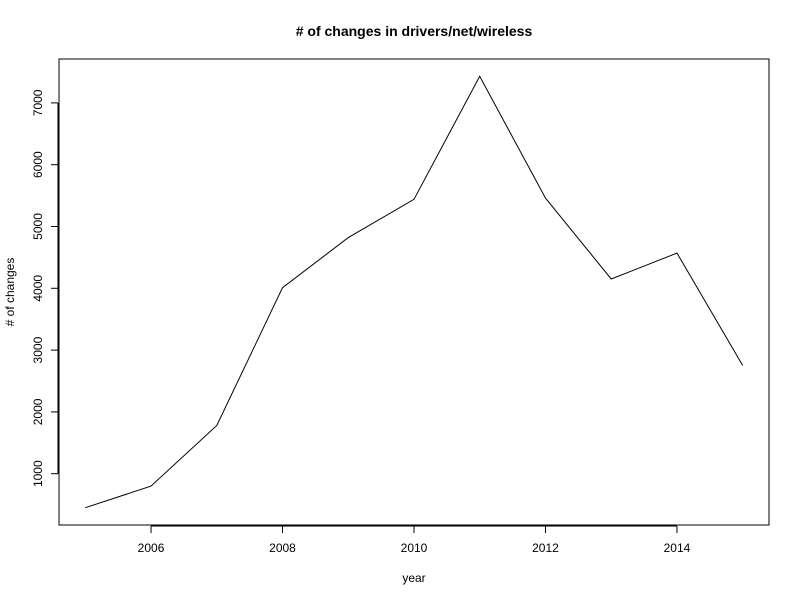 The width and height of the screenshot is (800, 600). What do you see at coordinates (38, 473) in the screenshot?
I see `y-tick-label: 1000` at bounding box center [38, 473].